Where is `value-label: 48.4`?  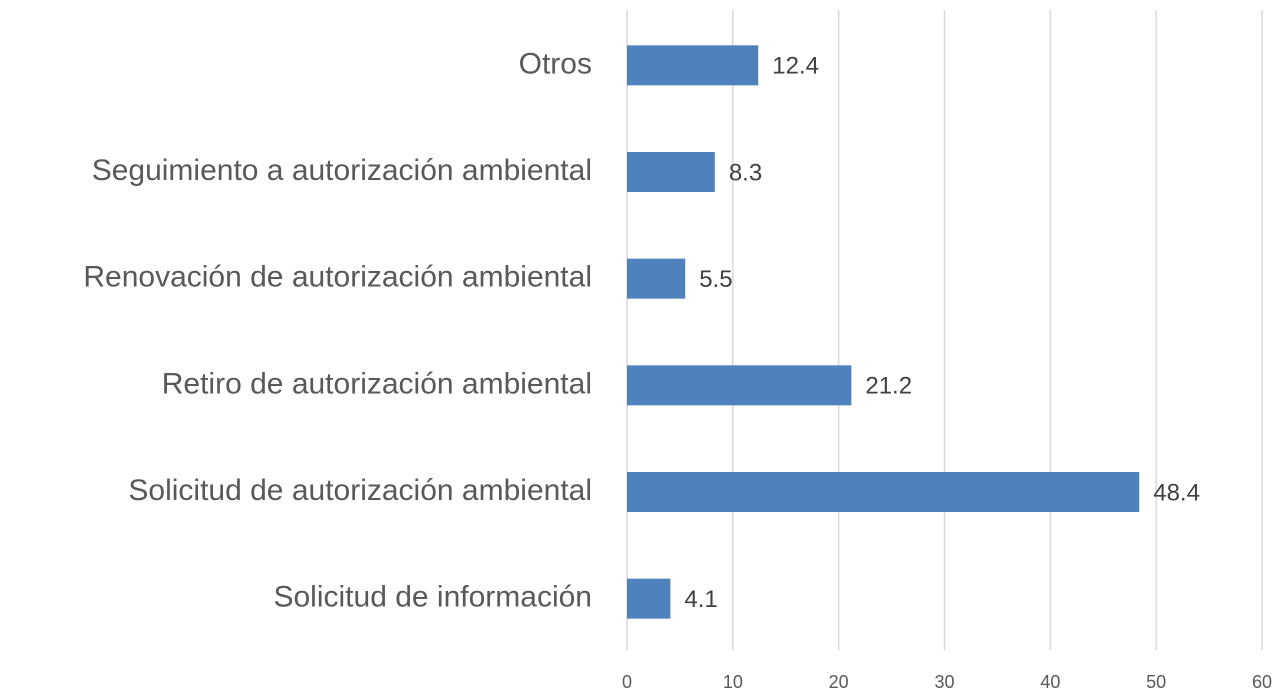 value-label: 48.4 is located at coordinates (1176, 492).